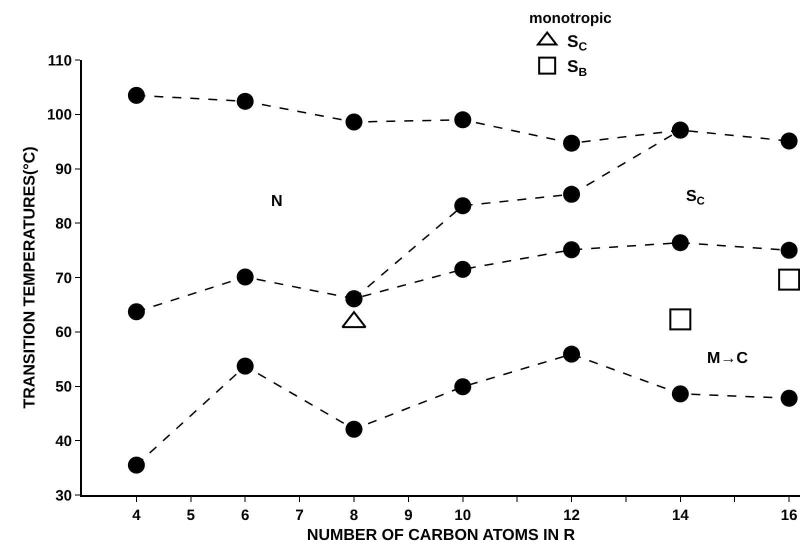 This screenshot has height=547, width=804. I want to click on x-tick-label: 6, so click(245, 515).